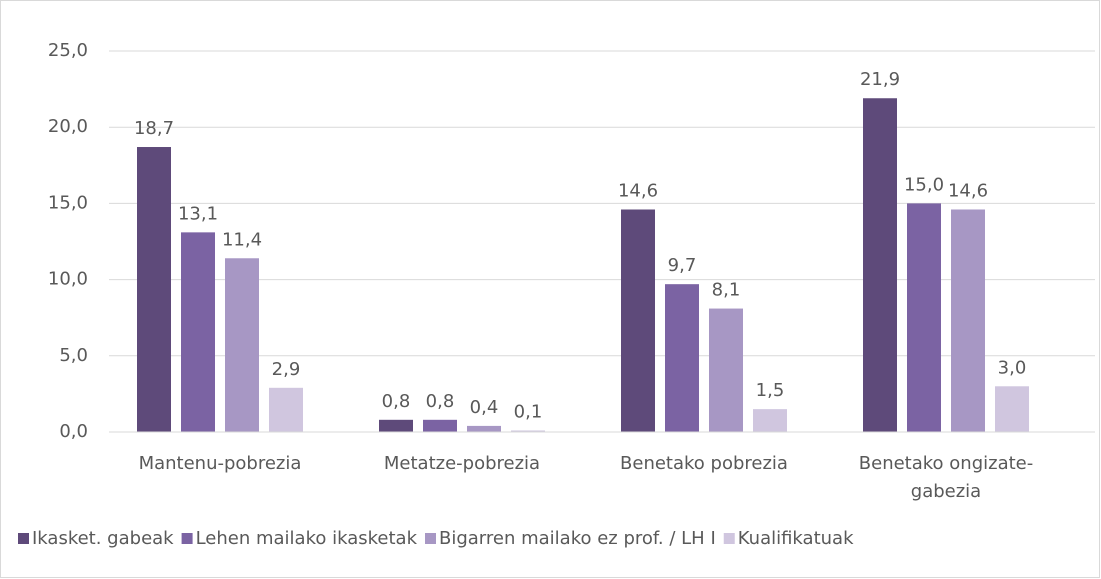 The image size is (1101, 579). What do you see at coordinates (726, 290) in the screenshot?
I see `data-label: 8,1` at bounding box center [726, 290].